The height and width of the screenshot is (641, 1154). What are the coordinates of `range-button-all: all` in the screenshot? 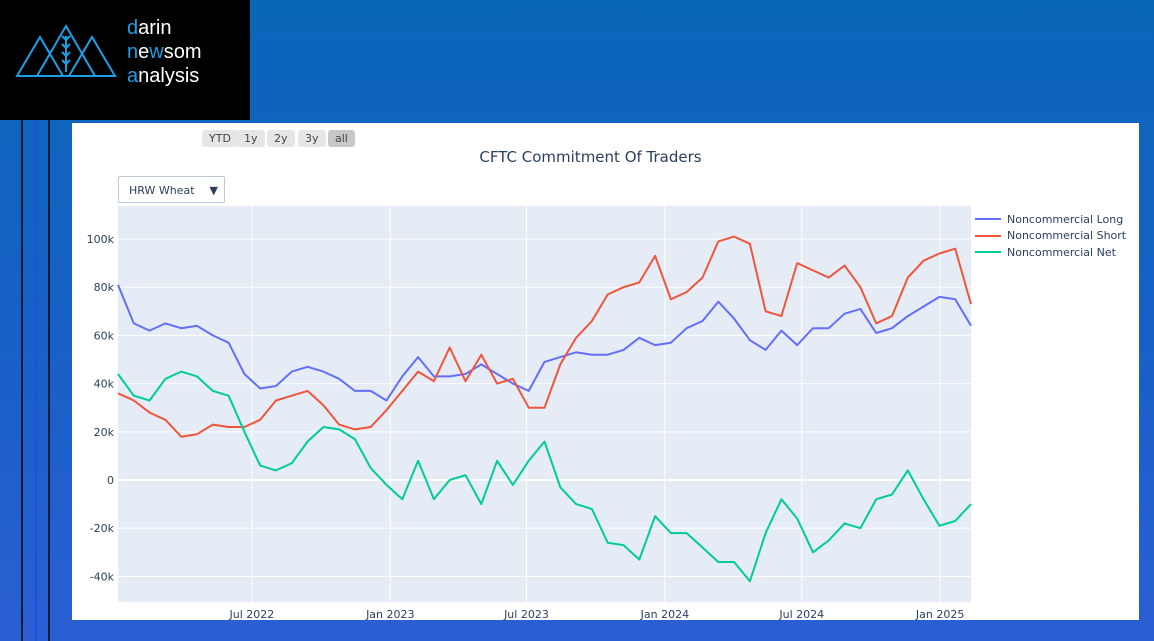 It's located at (341, 138).